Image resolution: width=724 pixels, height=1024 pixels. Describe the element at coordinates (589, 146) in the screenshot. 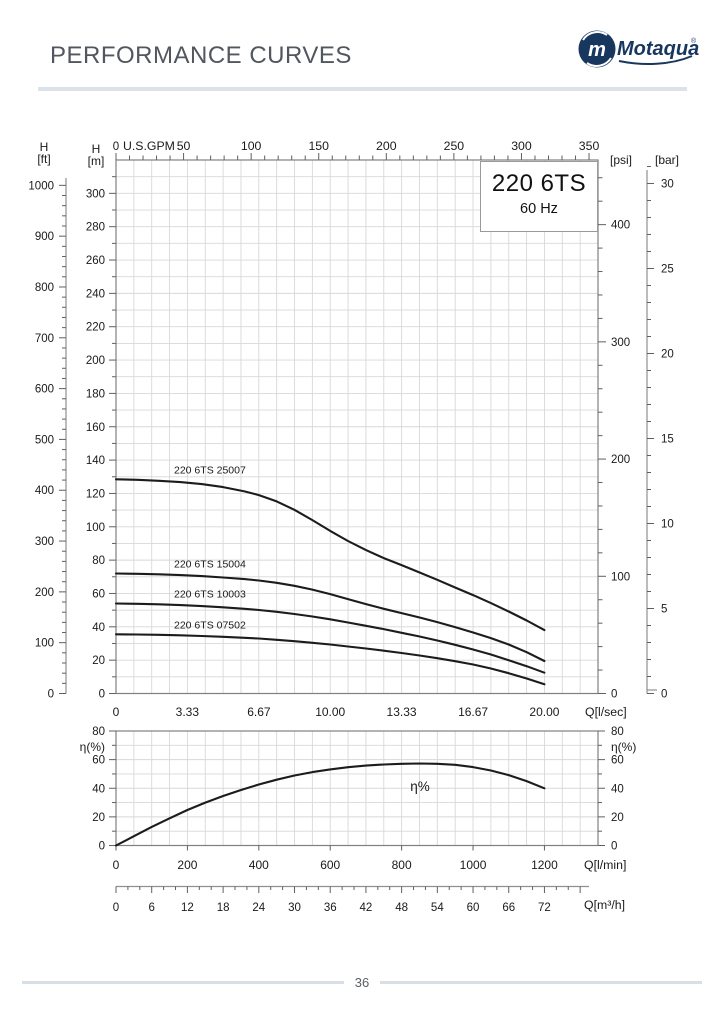

I see `svg-text: 350` at that location.